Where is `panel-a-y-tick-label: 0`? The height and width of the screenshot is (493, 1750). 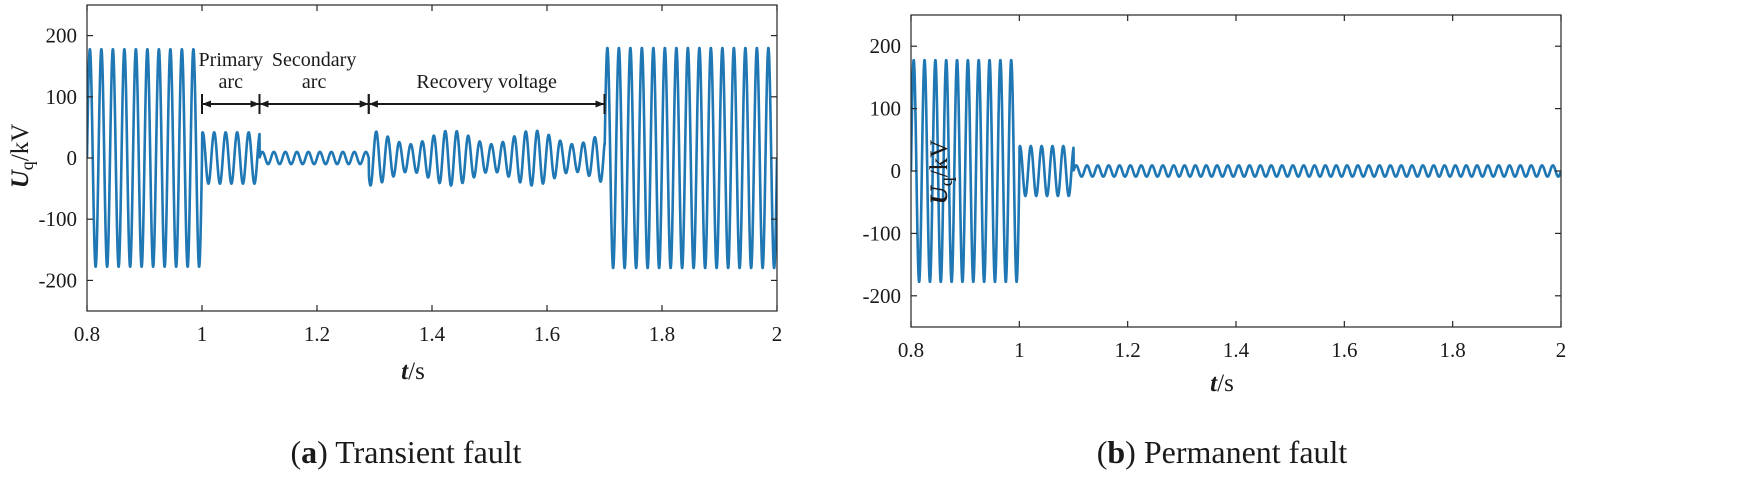
panel-a-y-tick-label: 0 is located at coordinates (72, 158).